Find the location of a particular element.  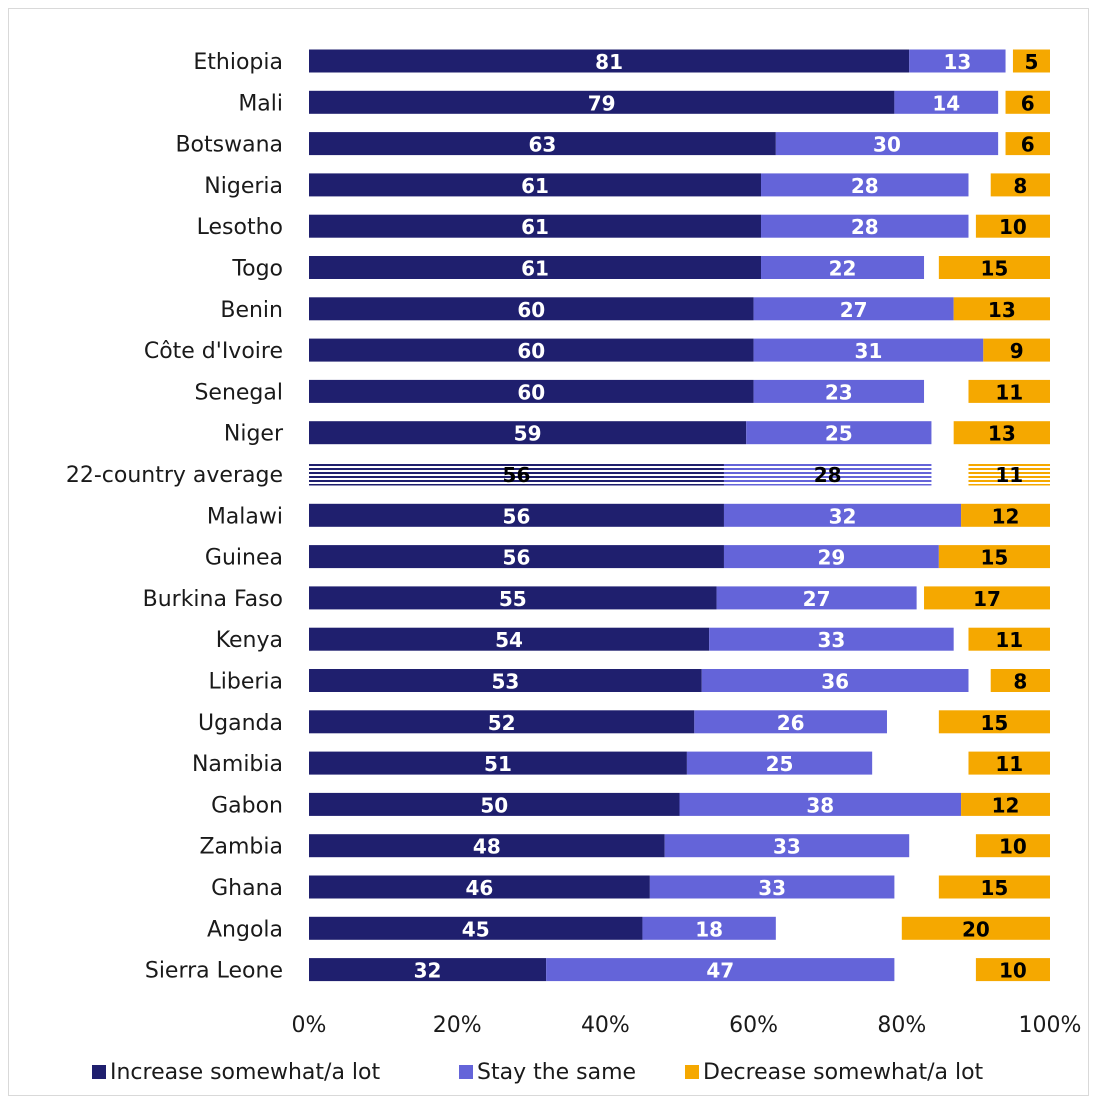

data-label: 14 is located at coordinates (946, 103).